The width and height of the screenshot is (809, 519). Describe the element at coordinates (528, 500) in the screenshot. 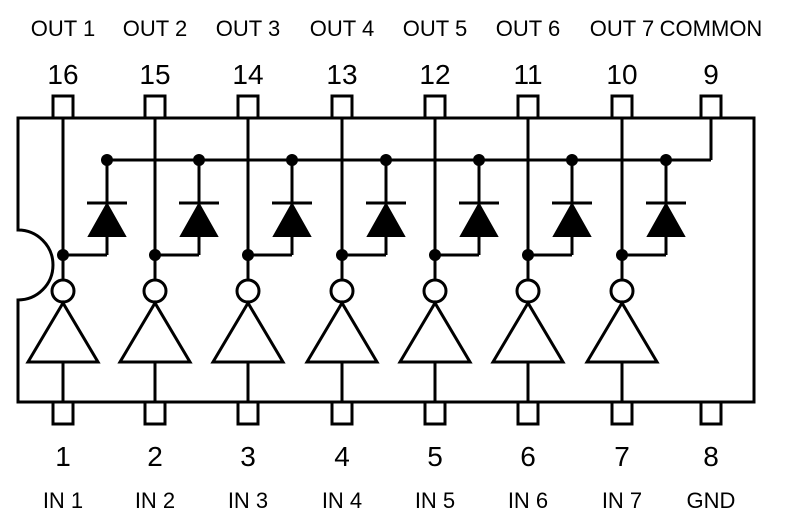

I see `bottom-pin-label: IN 6` at that location.